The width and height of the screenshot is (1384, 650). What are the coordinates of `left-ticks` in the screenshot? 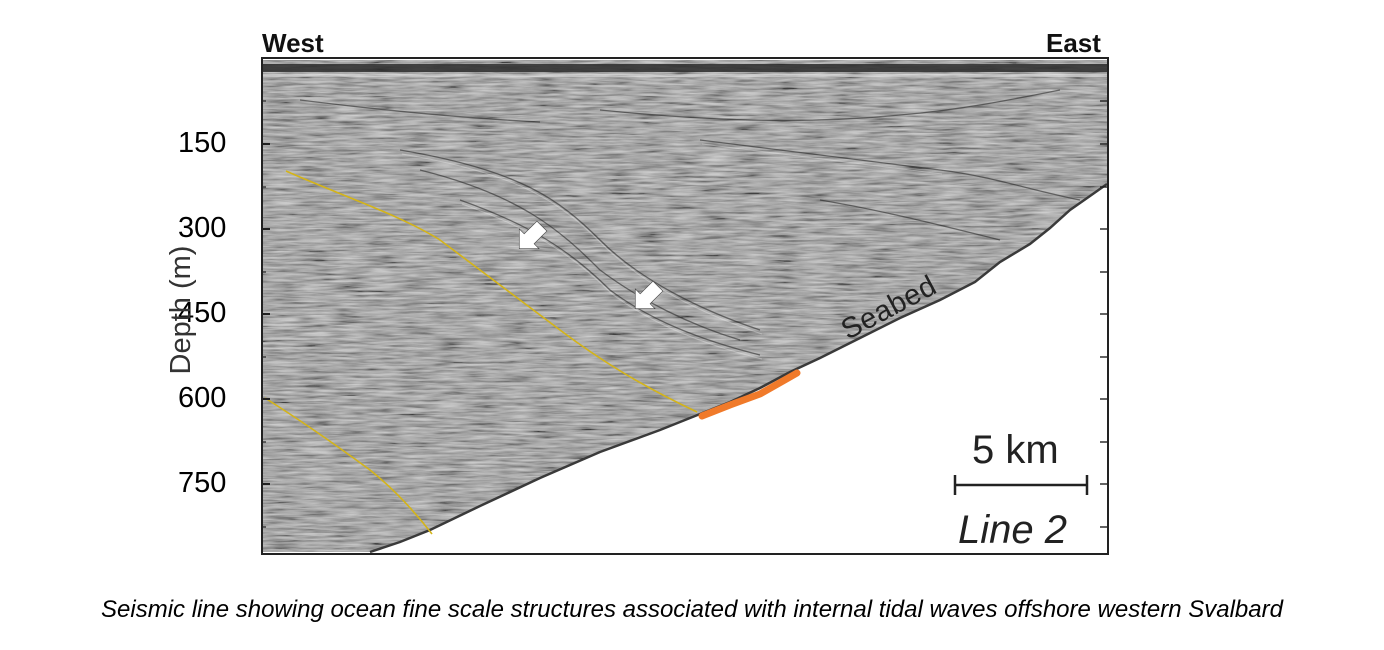 It's located at (266, 314).